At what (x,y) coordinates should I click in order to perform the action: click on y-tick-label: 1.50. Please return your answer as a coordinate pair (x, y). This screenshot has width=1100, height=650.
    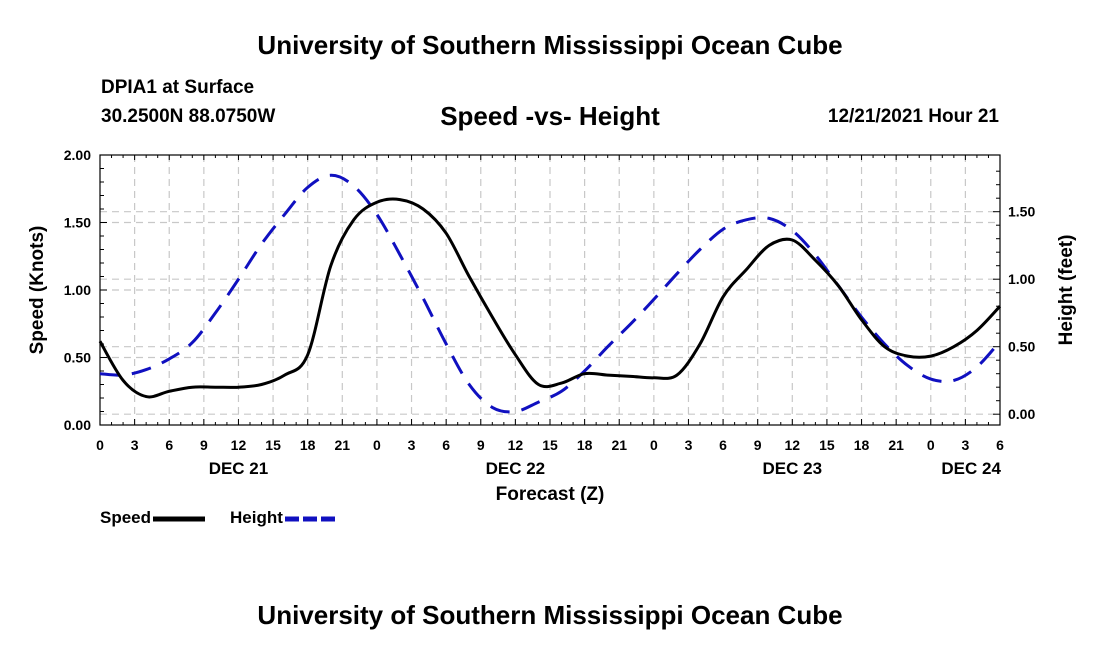
    Looking at the image, I should click on (77, 223).